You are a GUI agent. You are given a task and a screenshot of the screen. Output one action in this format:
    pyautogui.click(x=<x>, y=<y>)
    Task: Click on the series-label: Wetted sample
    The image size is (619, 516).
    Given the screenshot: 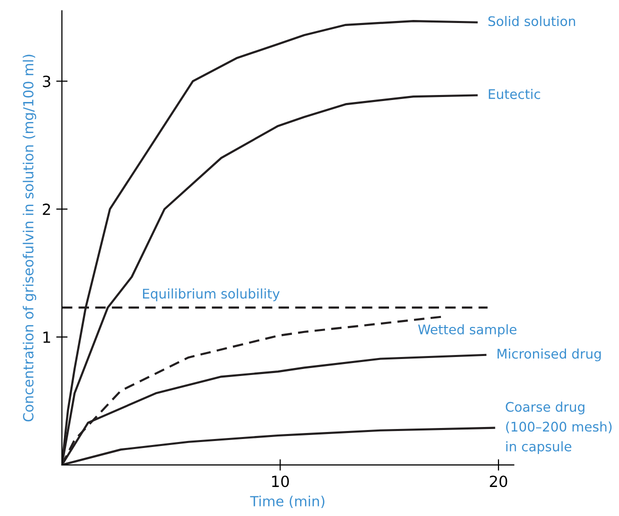 What is the action you would take?
    pyautogui.click(x=467, y=330)
    